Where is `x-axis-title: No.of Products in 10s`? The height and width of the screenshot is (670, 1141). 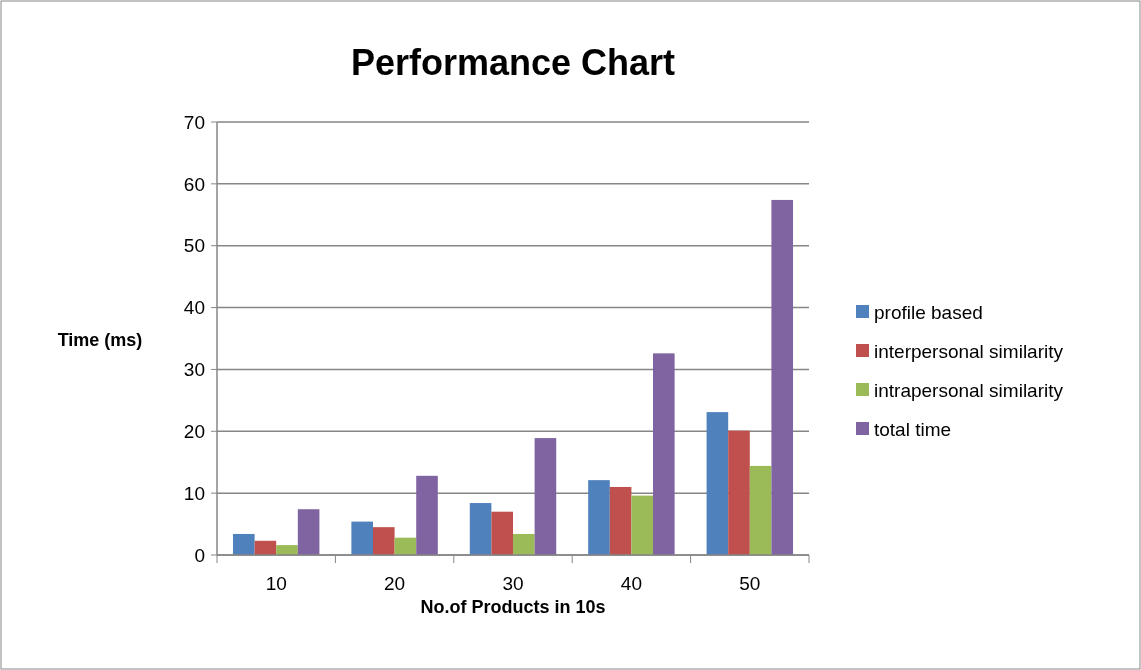 x-axis-title: No.of Products in 10s is located at coordinates (513, 607).